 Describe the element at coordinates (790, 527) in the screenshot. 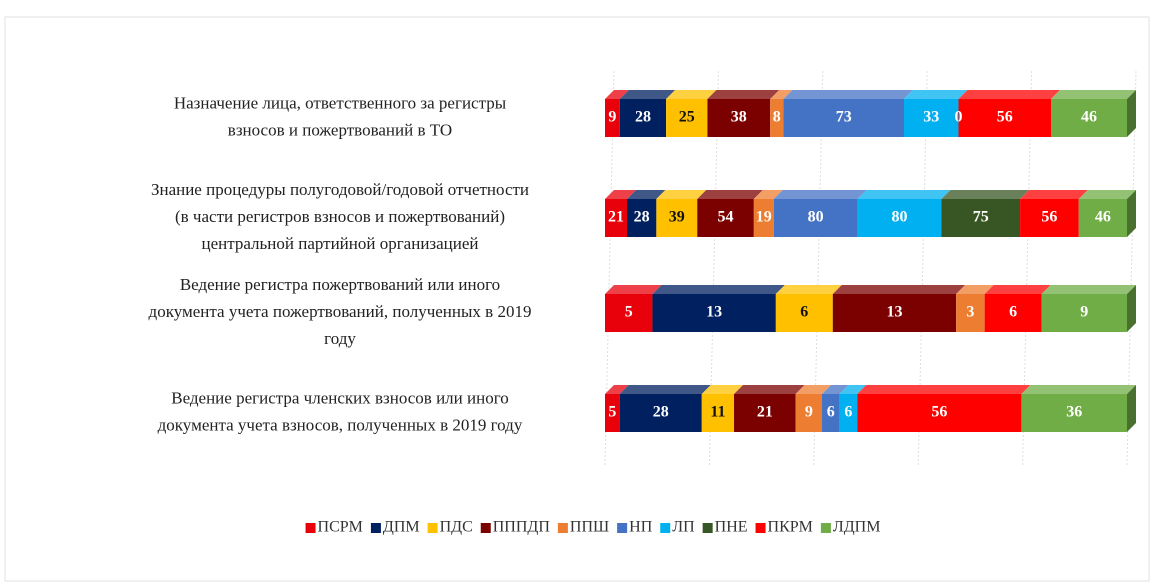

I see `legend-label: ПКРМ` at that location.